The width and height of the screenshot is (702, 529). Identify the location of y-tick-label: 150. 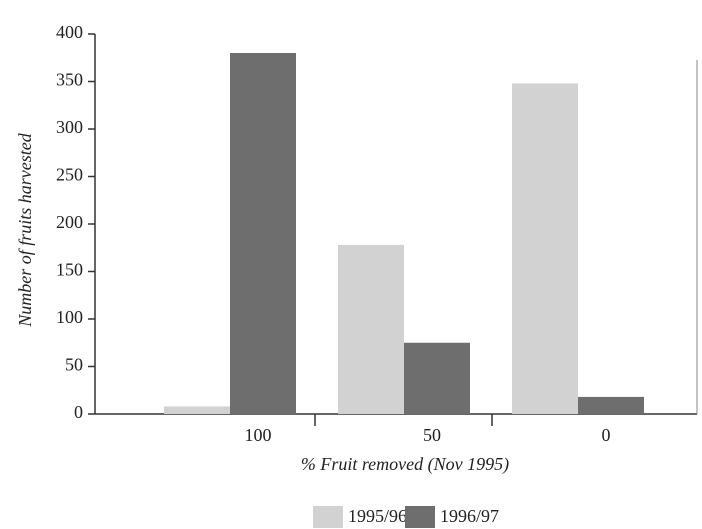
(69, 270).